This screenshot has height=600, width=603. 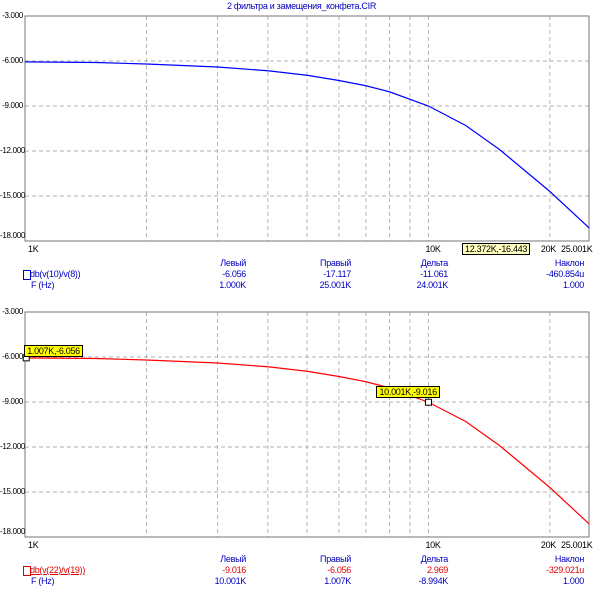 I want to click on measure-value: 1.000K, so click(x=232, y=285).